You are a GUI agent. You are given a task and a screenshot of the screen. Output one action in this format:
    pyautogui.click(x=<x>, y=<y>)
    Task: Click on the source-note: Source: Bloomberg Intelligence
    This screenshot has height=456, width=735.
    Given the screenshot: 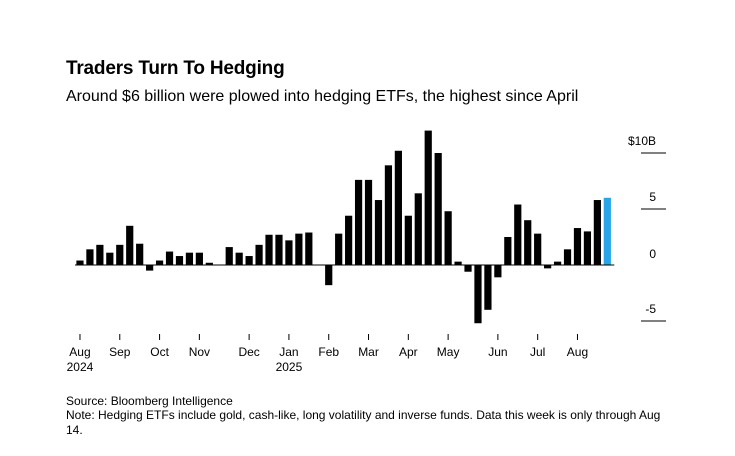 What is the action you would take?
    pyautogui.click(x=149, y=401)
    